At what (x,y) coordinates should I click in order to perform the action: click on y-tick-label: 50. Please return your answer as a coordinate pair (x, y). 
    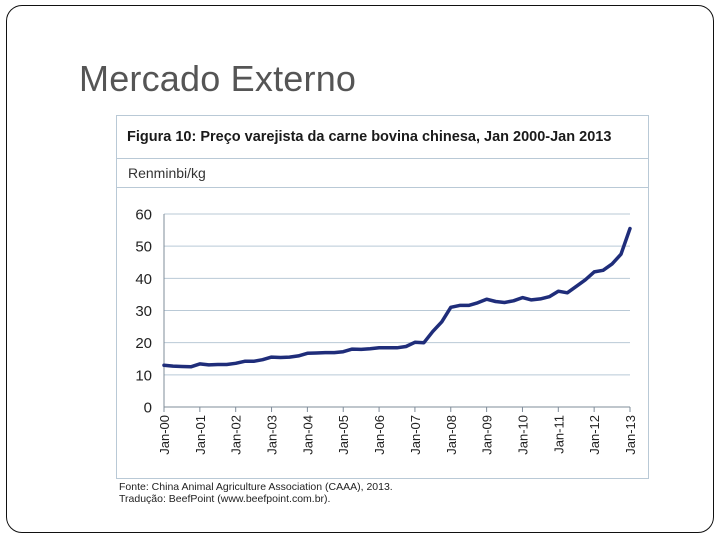
    Looking at the image, I should click on (143, 247).